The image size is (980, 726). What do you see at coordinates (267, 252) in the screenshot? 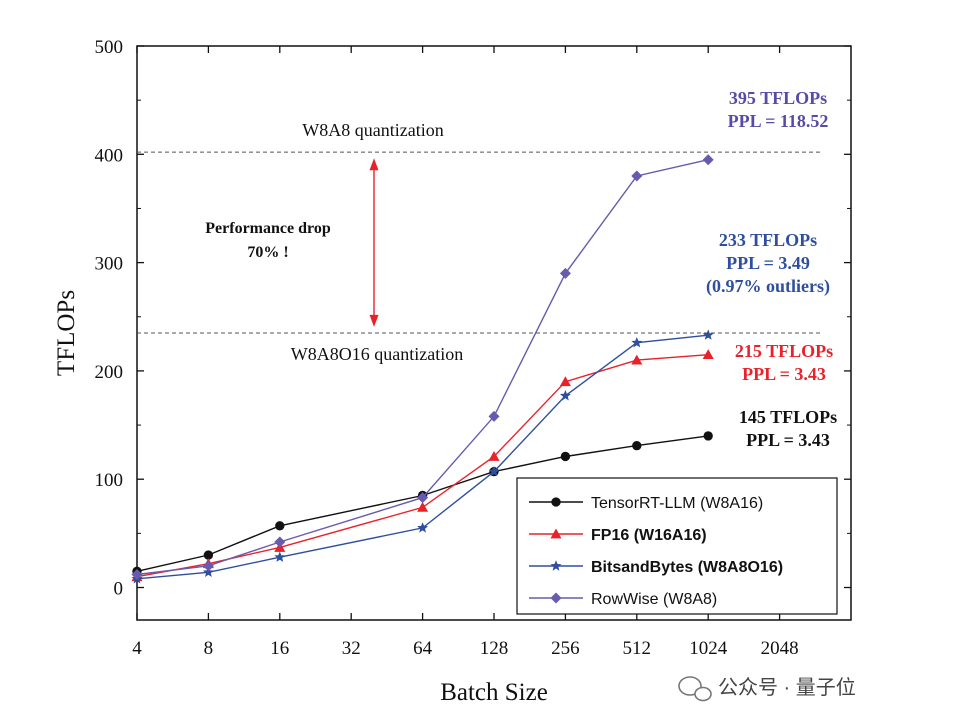
I see `drop-label-line2: 70% !` at bounding box center [267, 252].